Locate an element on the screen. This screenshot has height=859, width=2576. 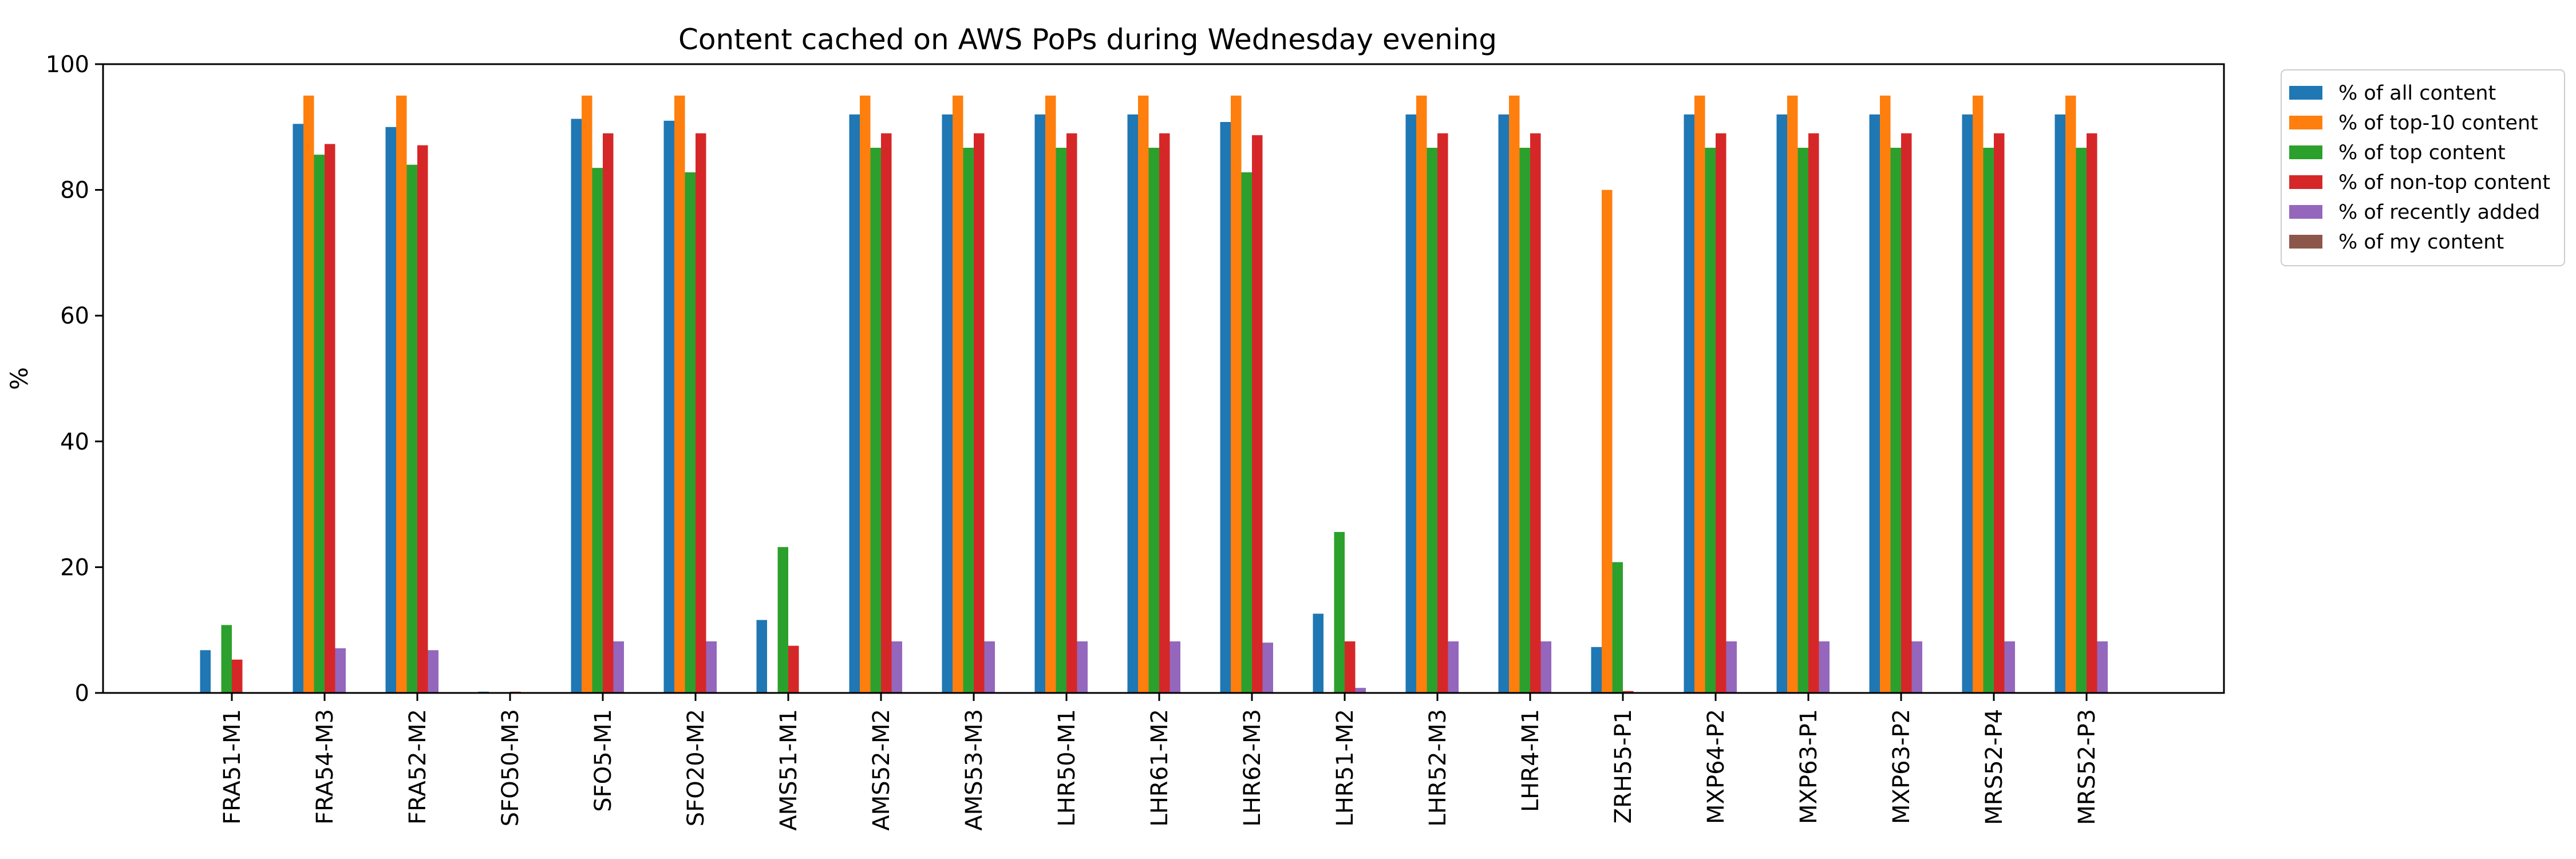
legend-label: % of my content is located at coordinates (2421, 242).